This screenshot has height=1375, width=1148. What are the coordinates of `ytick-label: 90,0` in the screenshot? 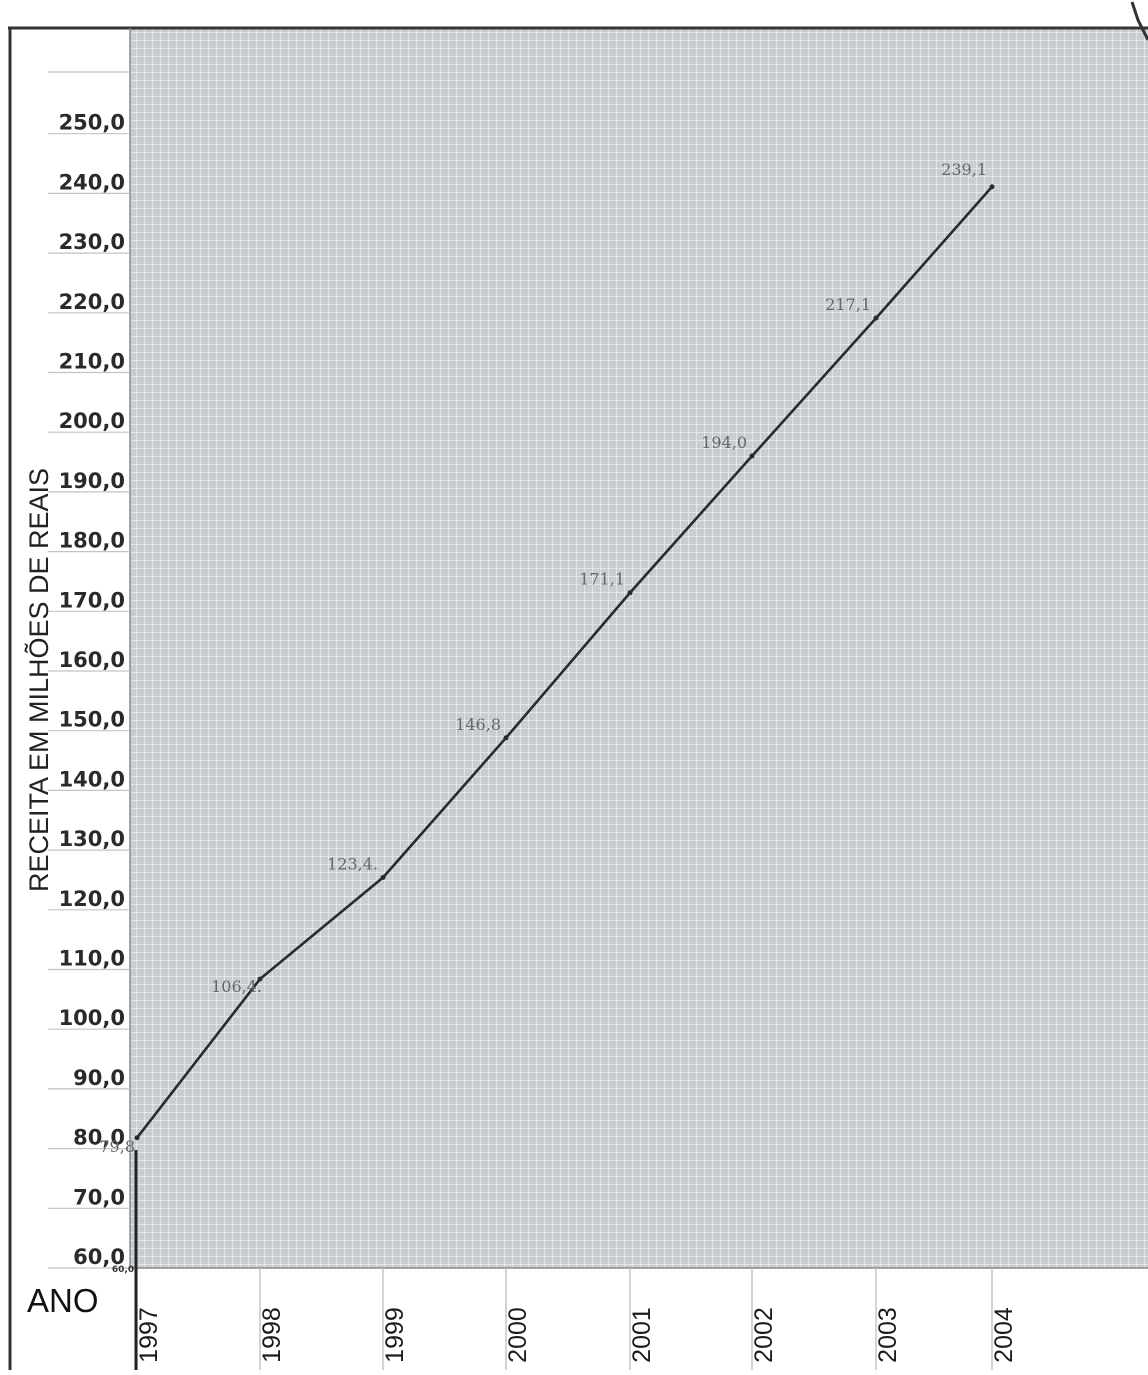 It's located at (99, 1078).